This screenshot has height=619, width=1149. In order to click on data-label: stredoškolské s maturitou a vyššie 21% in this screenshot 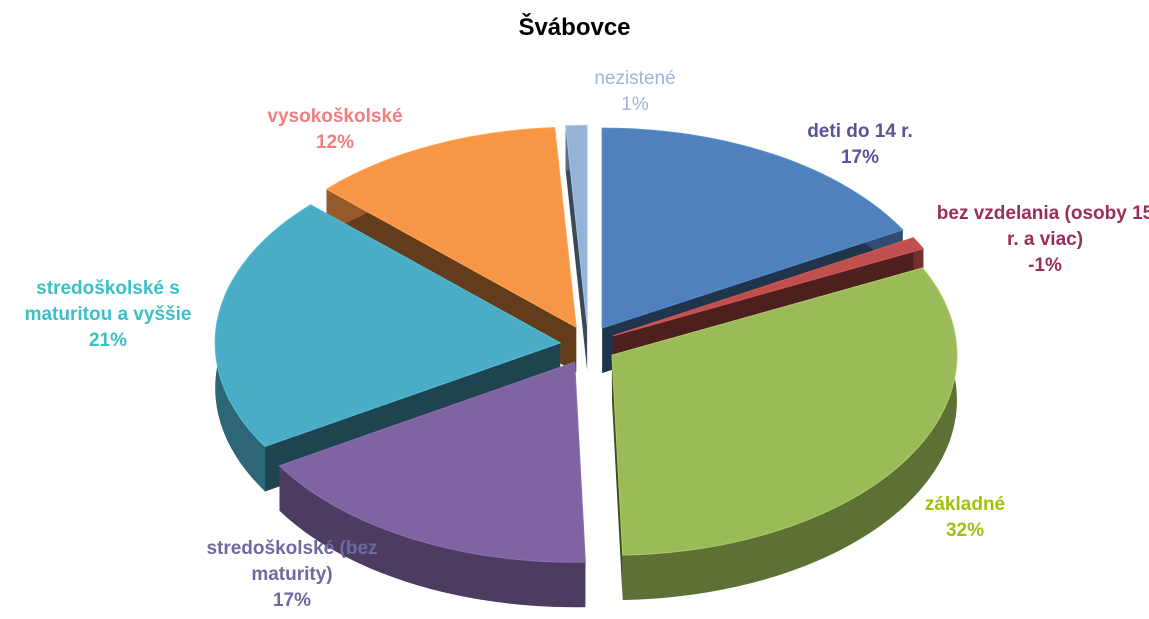, I will do `click(109, 315)`.